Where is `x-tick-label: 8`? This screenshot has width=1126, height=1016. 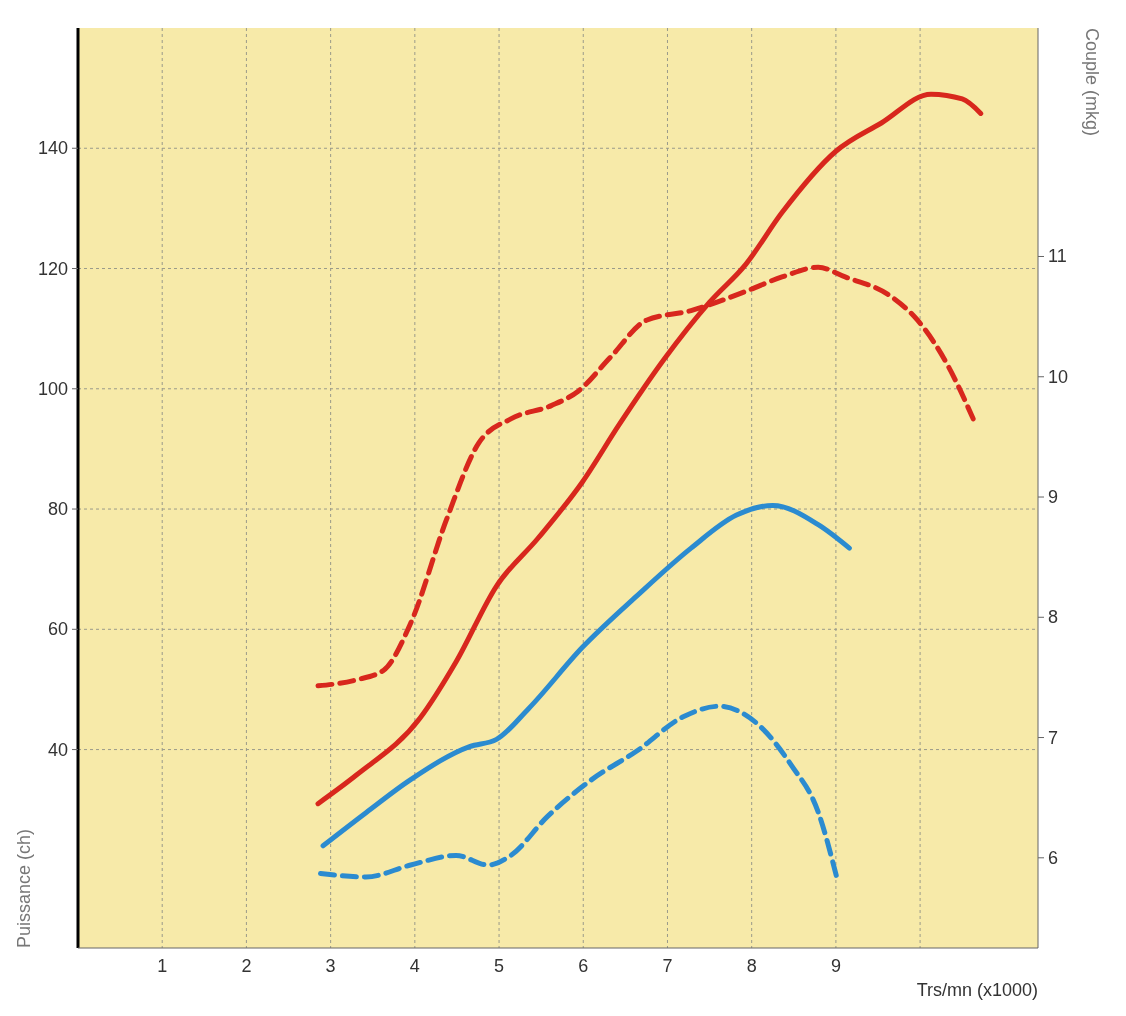
x-tick-label: 8 is located at coordinates (751, 966).